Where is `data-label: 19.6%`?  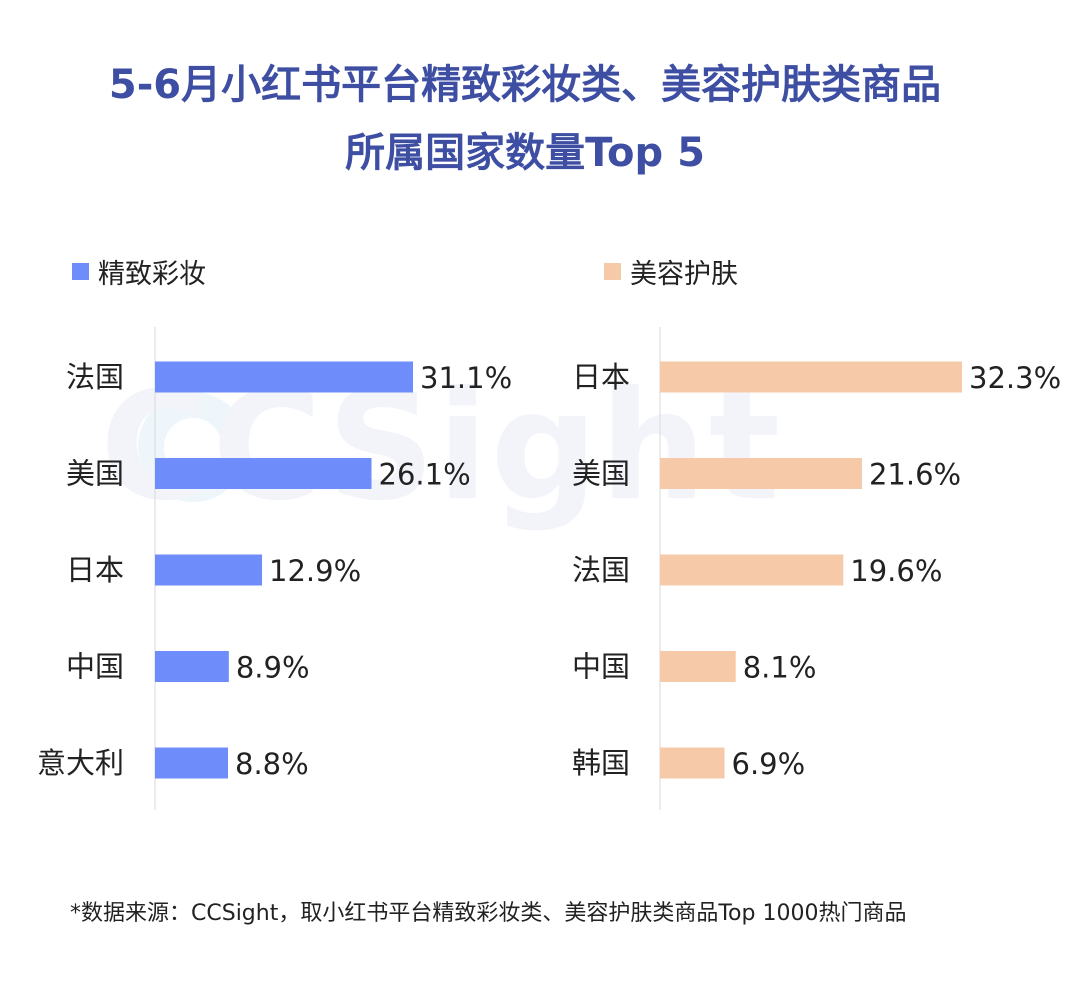 data-label: 19.6% is located at coordinates (896, 571).